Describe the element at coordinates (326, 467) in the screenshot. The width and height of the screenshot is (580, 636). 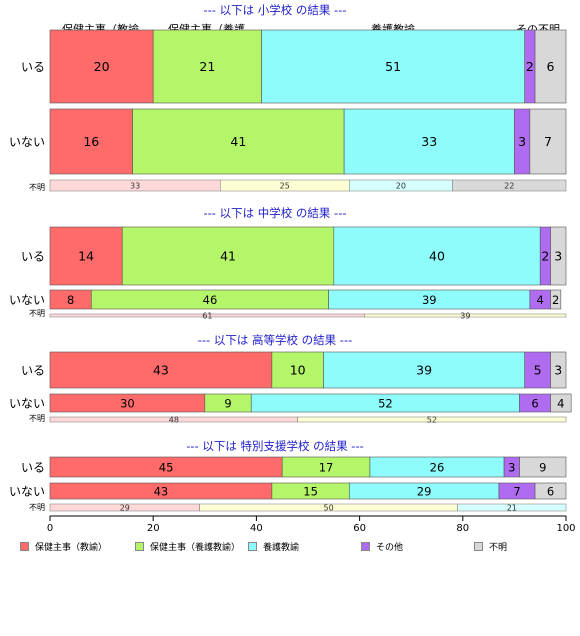
I see `bar-value-label: 17` at that location.